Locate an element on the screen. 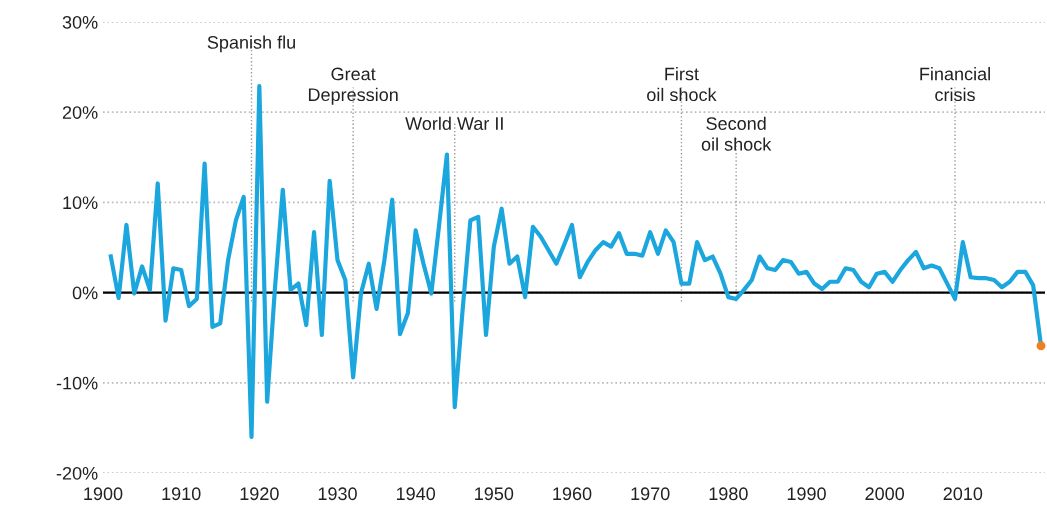 This screenshot has height=523, width=1047. x-tick-label: 1900 is located at coordinates (103, 494).